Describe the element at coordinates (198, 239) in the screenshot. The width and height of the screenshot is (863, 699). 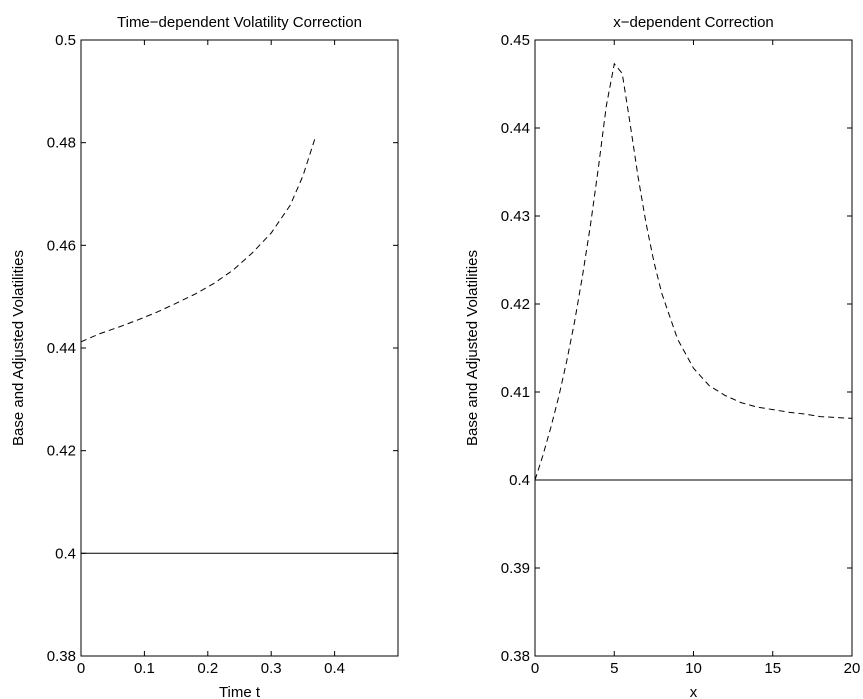
I see `adjusted-volatility-line` at that location.